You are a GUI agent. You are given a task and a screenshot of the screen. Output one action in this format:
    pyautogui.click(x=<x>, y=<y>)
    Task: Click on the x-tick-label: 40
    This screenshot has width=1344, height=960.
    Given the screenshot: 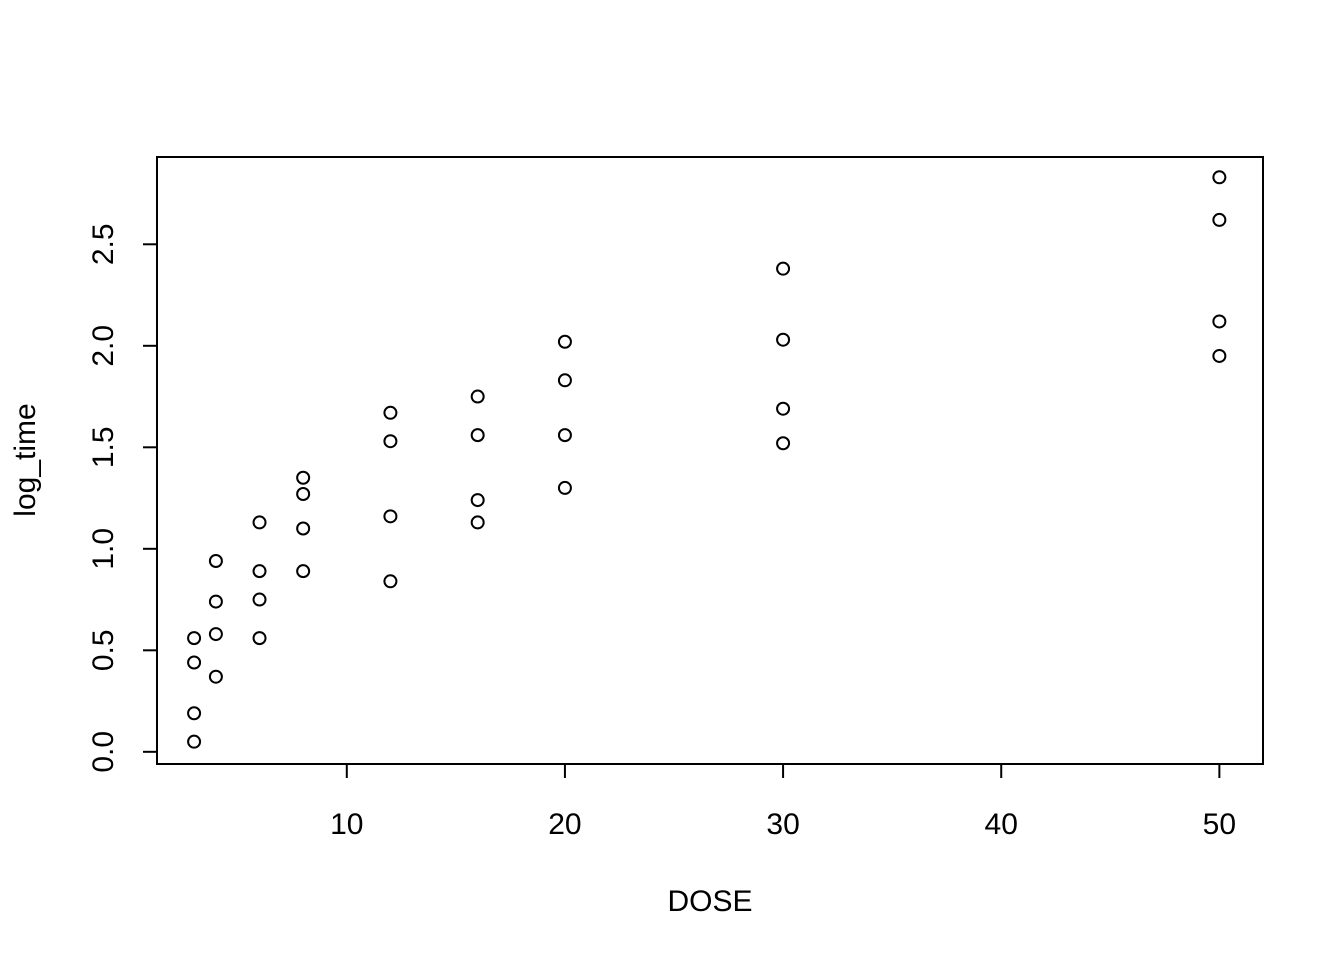 What is the action you would take?
    pyautogui.click(x=1001, y=824)
    